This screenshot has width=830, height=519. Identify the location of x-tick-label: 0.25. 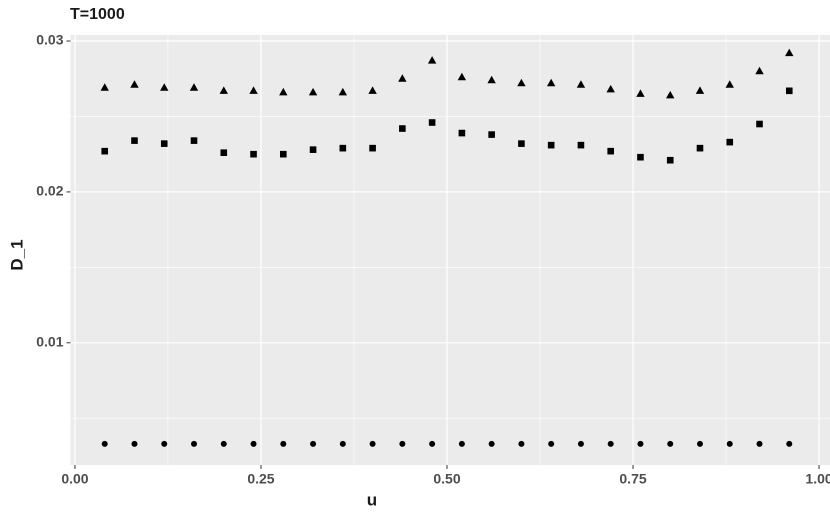
(260, 479).